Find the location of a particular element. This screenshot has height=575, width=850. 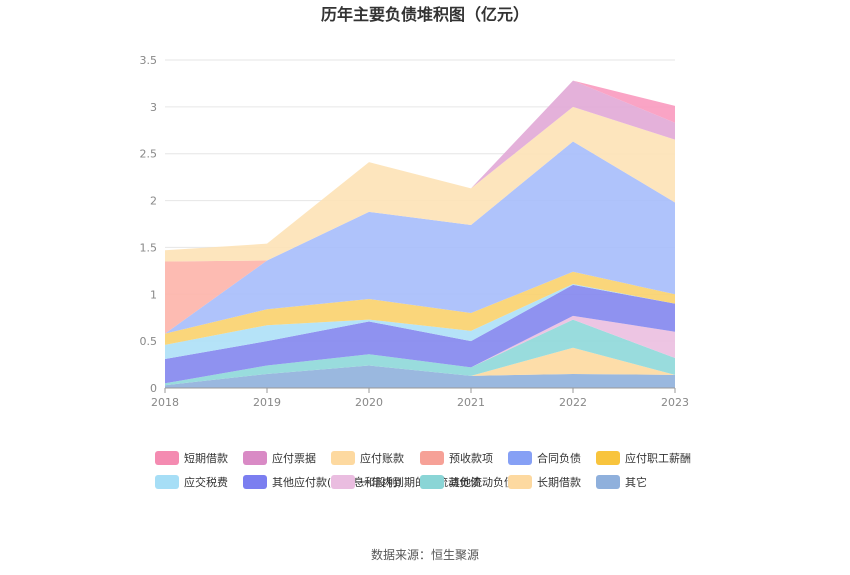

legend-item: 应付票据 is located at coordinates (279, 458).